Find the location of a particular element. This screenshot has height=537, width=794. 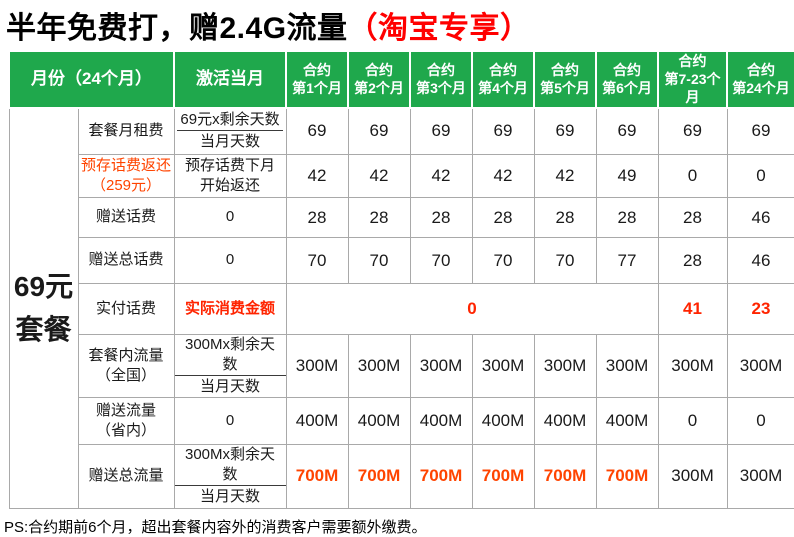

title-main: 半年免费打，赠2.4G流量 is located at coordinates (177, 28).